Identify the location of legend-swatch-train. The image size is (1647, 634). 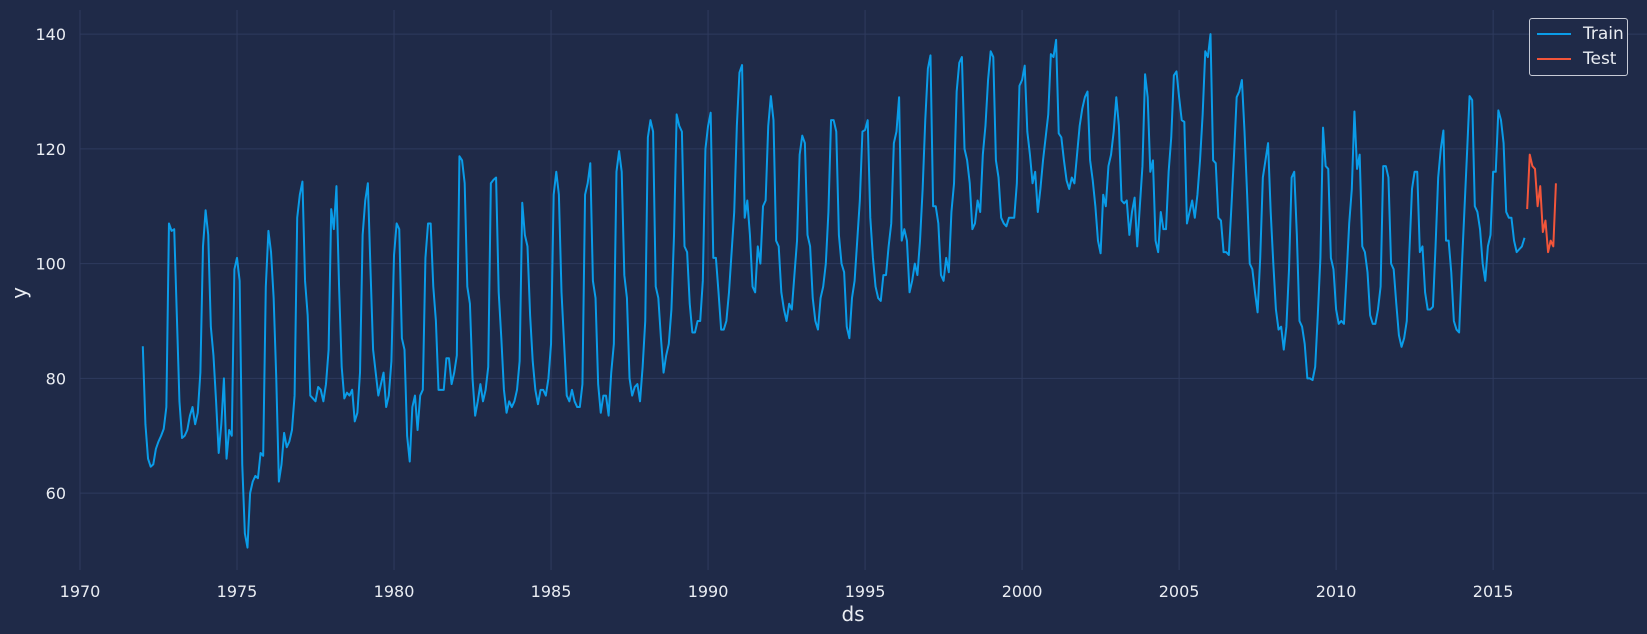
(1554, 34).